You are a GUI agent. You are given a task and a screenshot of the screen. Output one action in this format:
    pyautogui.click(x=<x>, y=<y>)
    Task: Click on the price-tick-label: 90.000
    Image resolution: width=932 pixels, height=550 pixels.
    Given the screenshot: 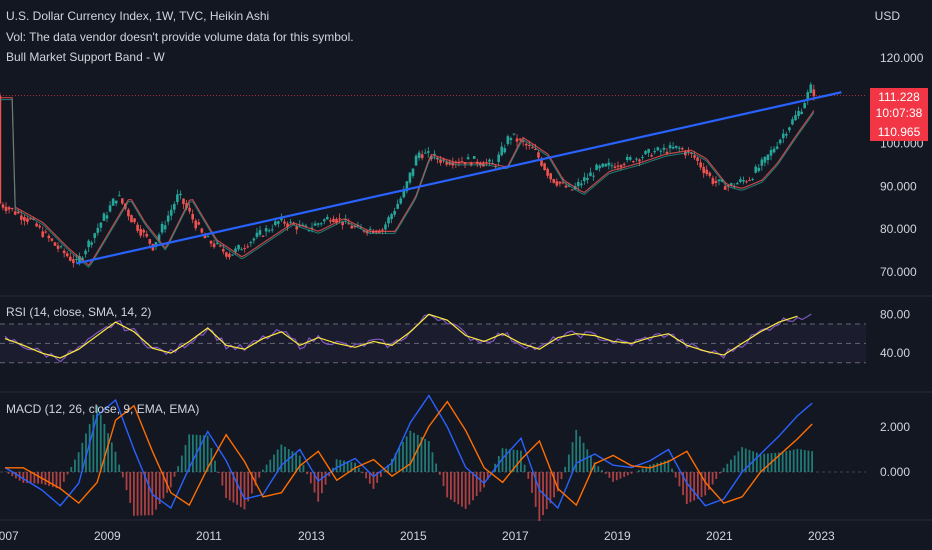 What is the action you would take?
    pyautogui.click(x=898, y=186)
    